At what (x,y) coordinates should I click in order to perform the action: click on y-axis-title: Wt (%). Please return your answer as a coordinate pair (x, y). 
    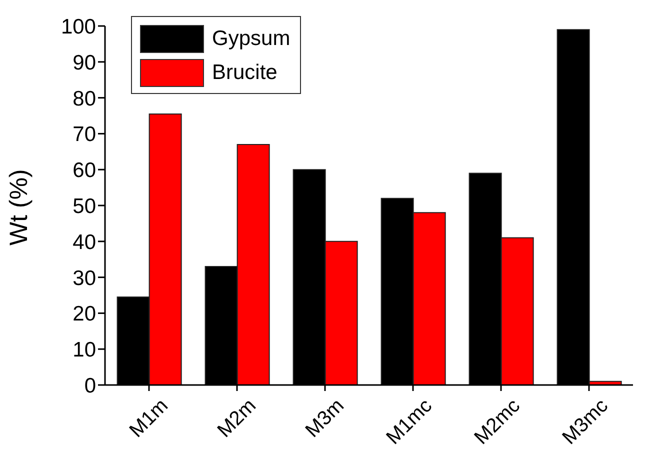
    Looking at the image, I should click on (18, 207).